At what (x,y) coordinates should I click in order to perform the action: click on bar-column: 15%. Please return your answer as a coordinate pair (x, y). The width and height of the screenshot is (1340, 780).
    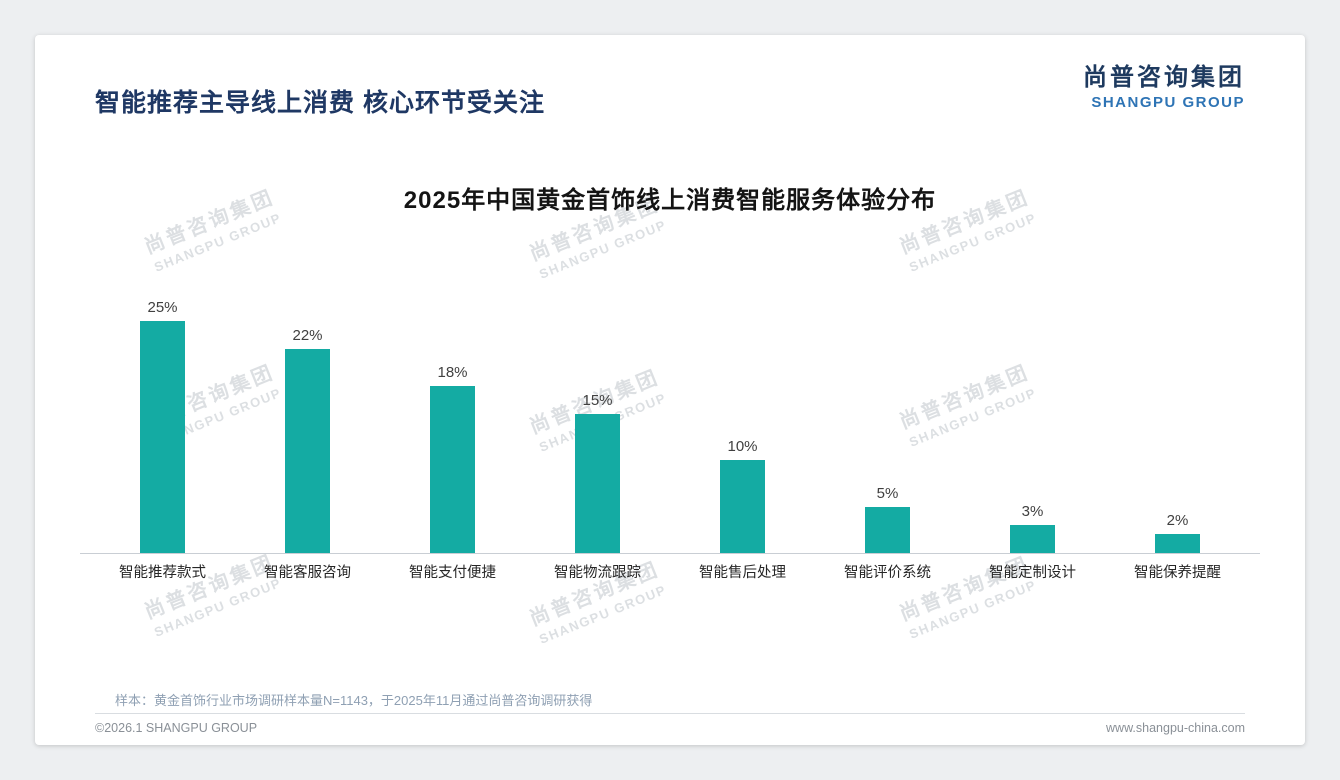
    Looking at the image, I should click on (597, 472).